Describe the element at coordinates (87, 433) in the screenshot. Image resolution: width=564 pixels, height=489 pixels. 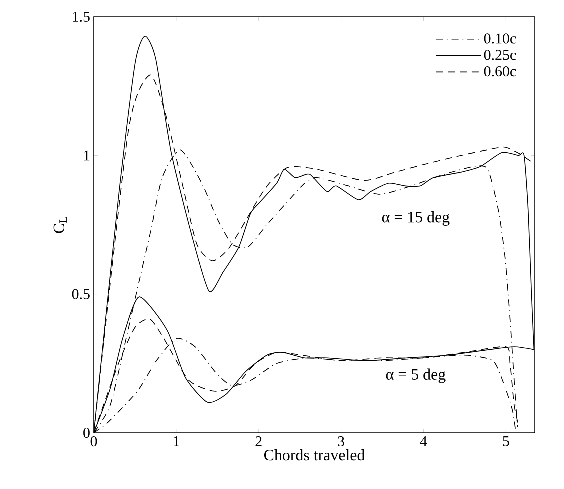
I see `y-tick-label: 0` at that location.